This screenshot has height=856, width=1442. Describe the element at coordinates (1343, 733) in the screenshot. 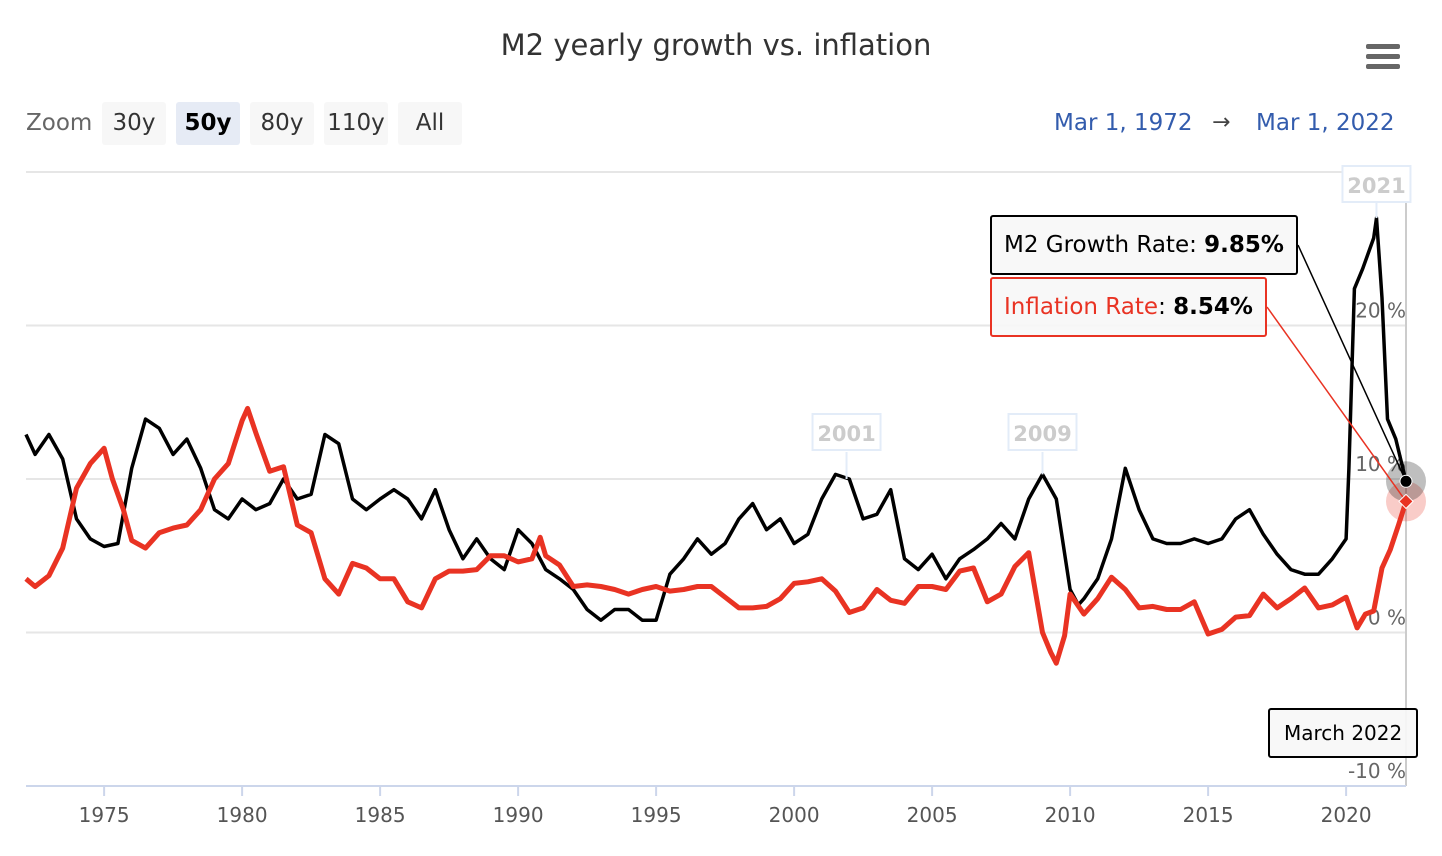

I see `tooltip-date: March 2022` at that location.